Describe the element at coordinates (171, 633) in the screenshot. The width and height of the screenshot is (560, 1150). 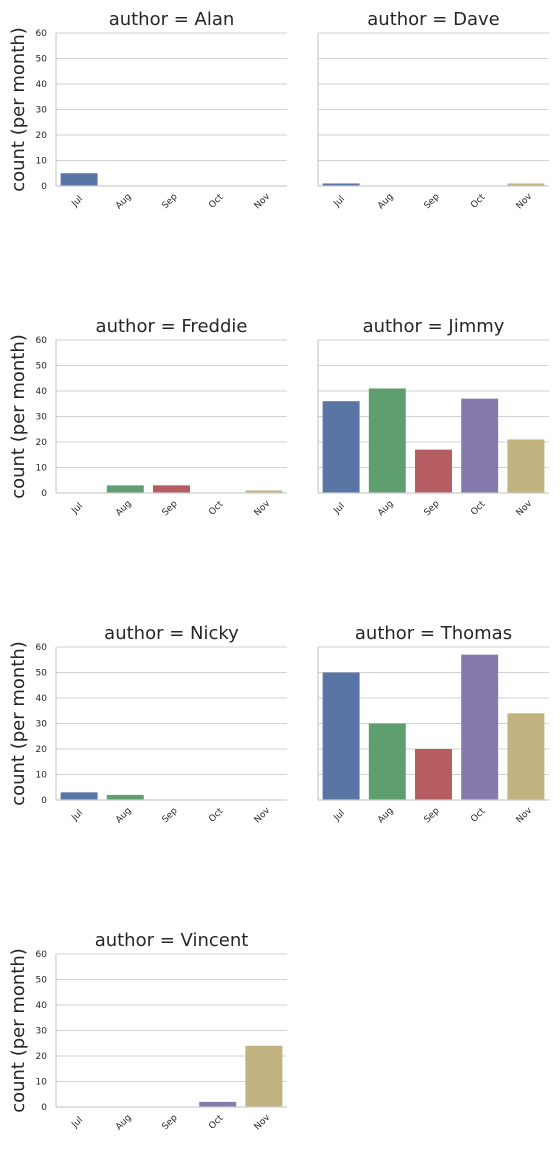
I see `panel-title: author = Nicky` at that location.